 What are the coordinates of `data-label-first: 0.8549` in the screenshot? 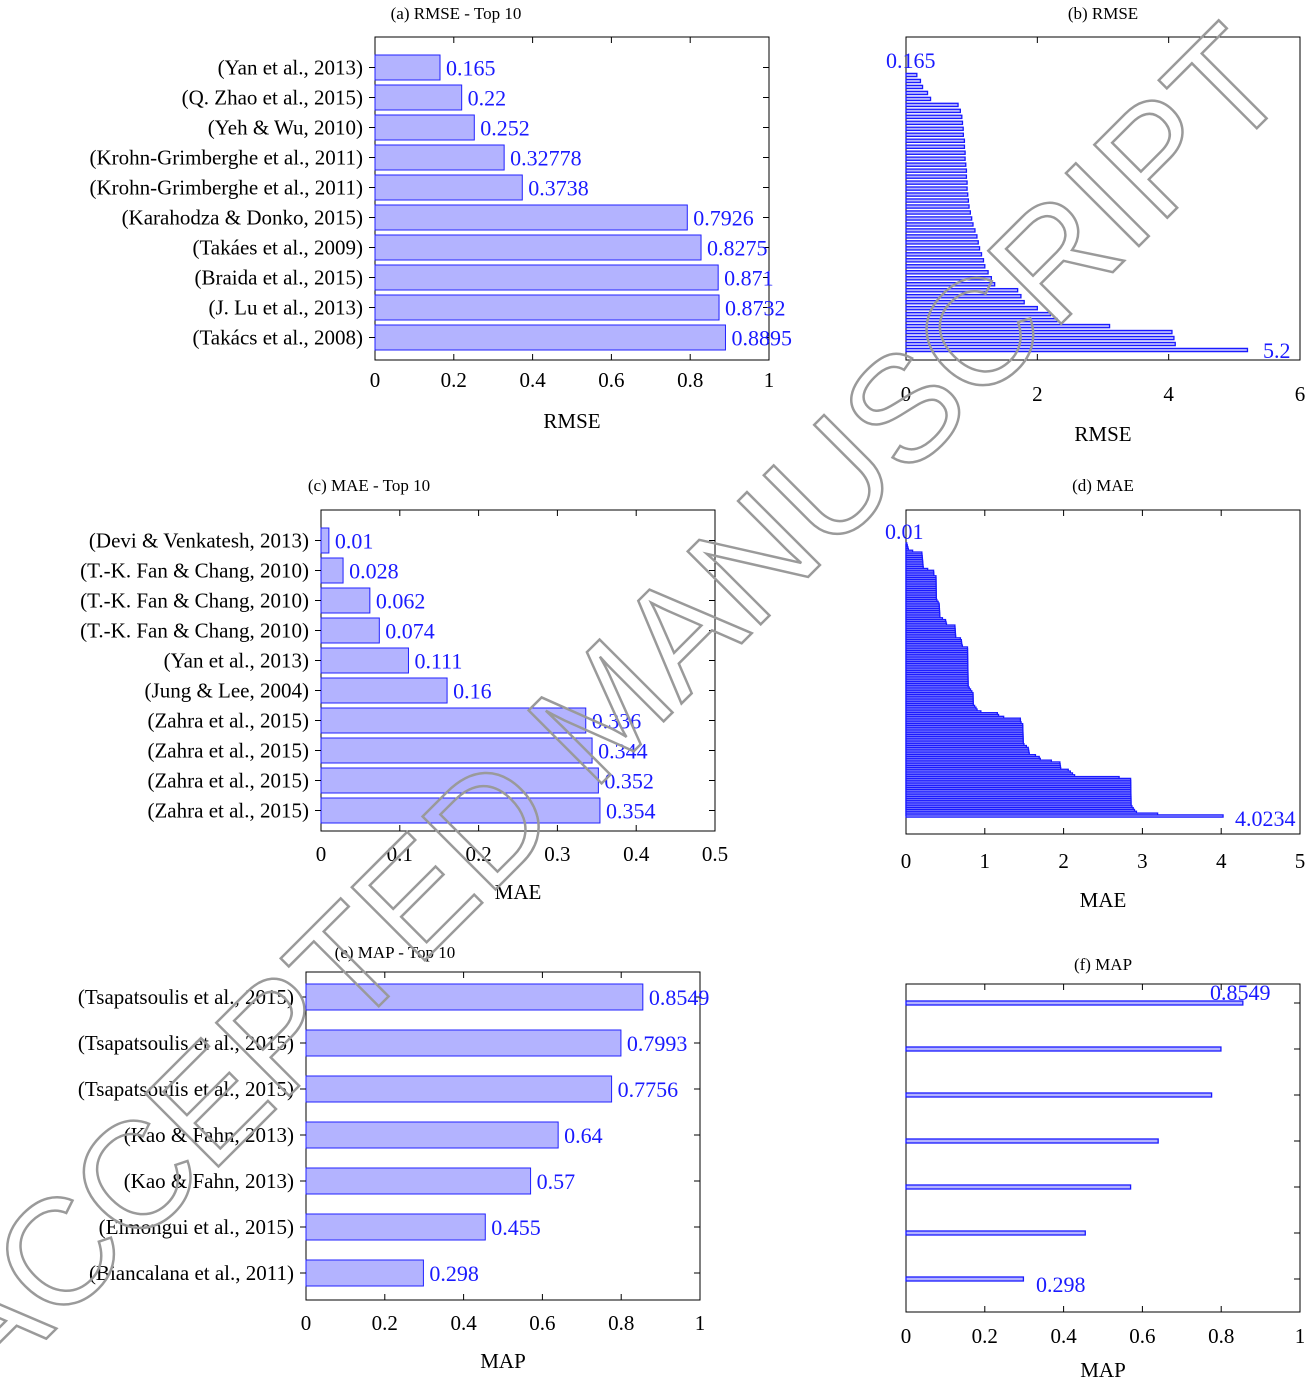 It's located at (1240, 992).